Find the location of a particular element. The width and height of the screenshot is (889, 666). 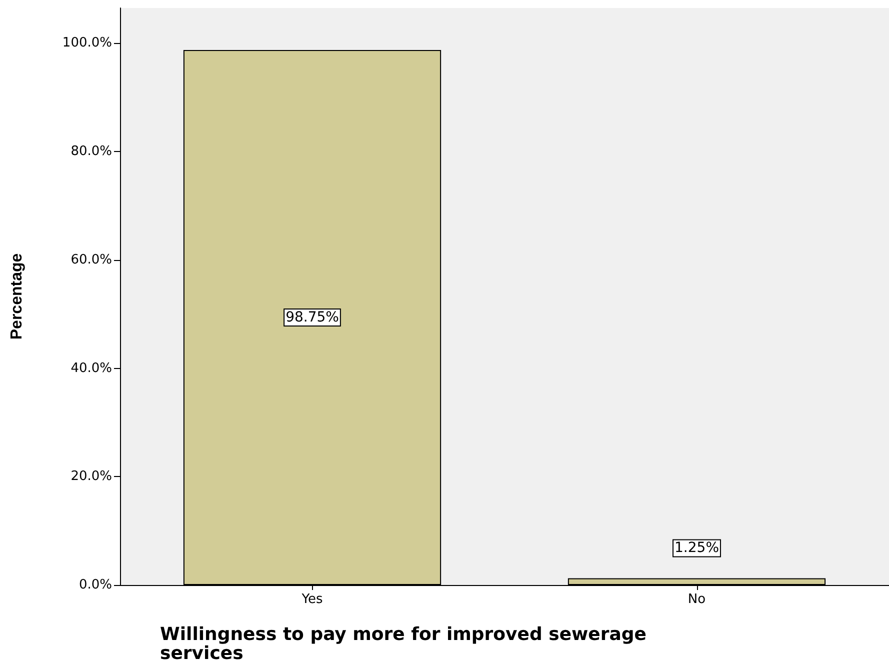

y-tick-label: 80.0% is located at coordinates (91, 152).